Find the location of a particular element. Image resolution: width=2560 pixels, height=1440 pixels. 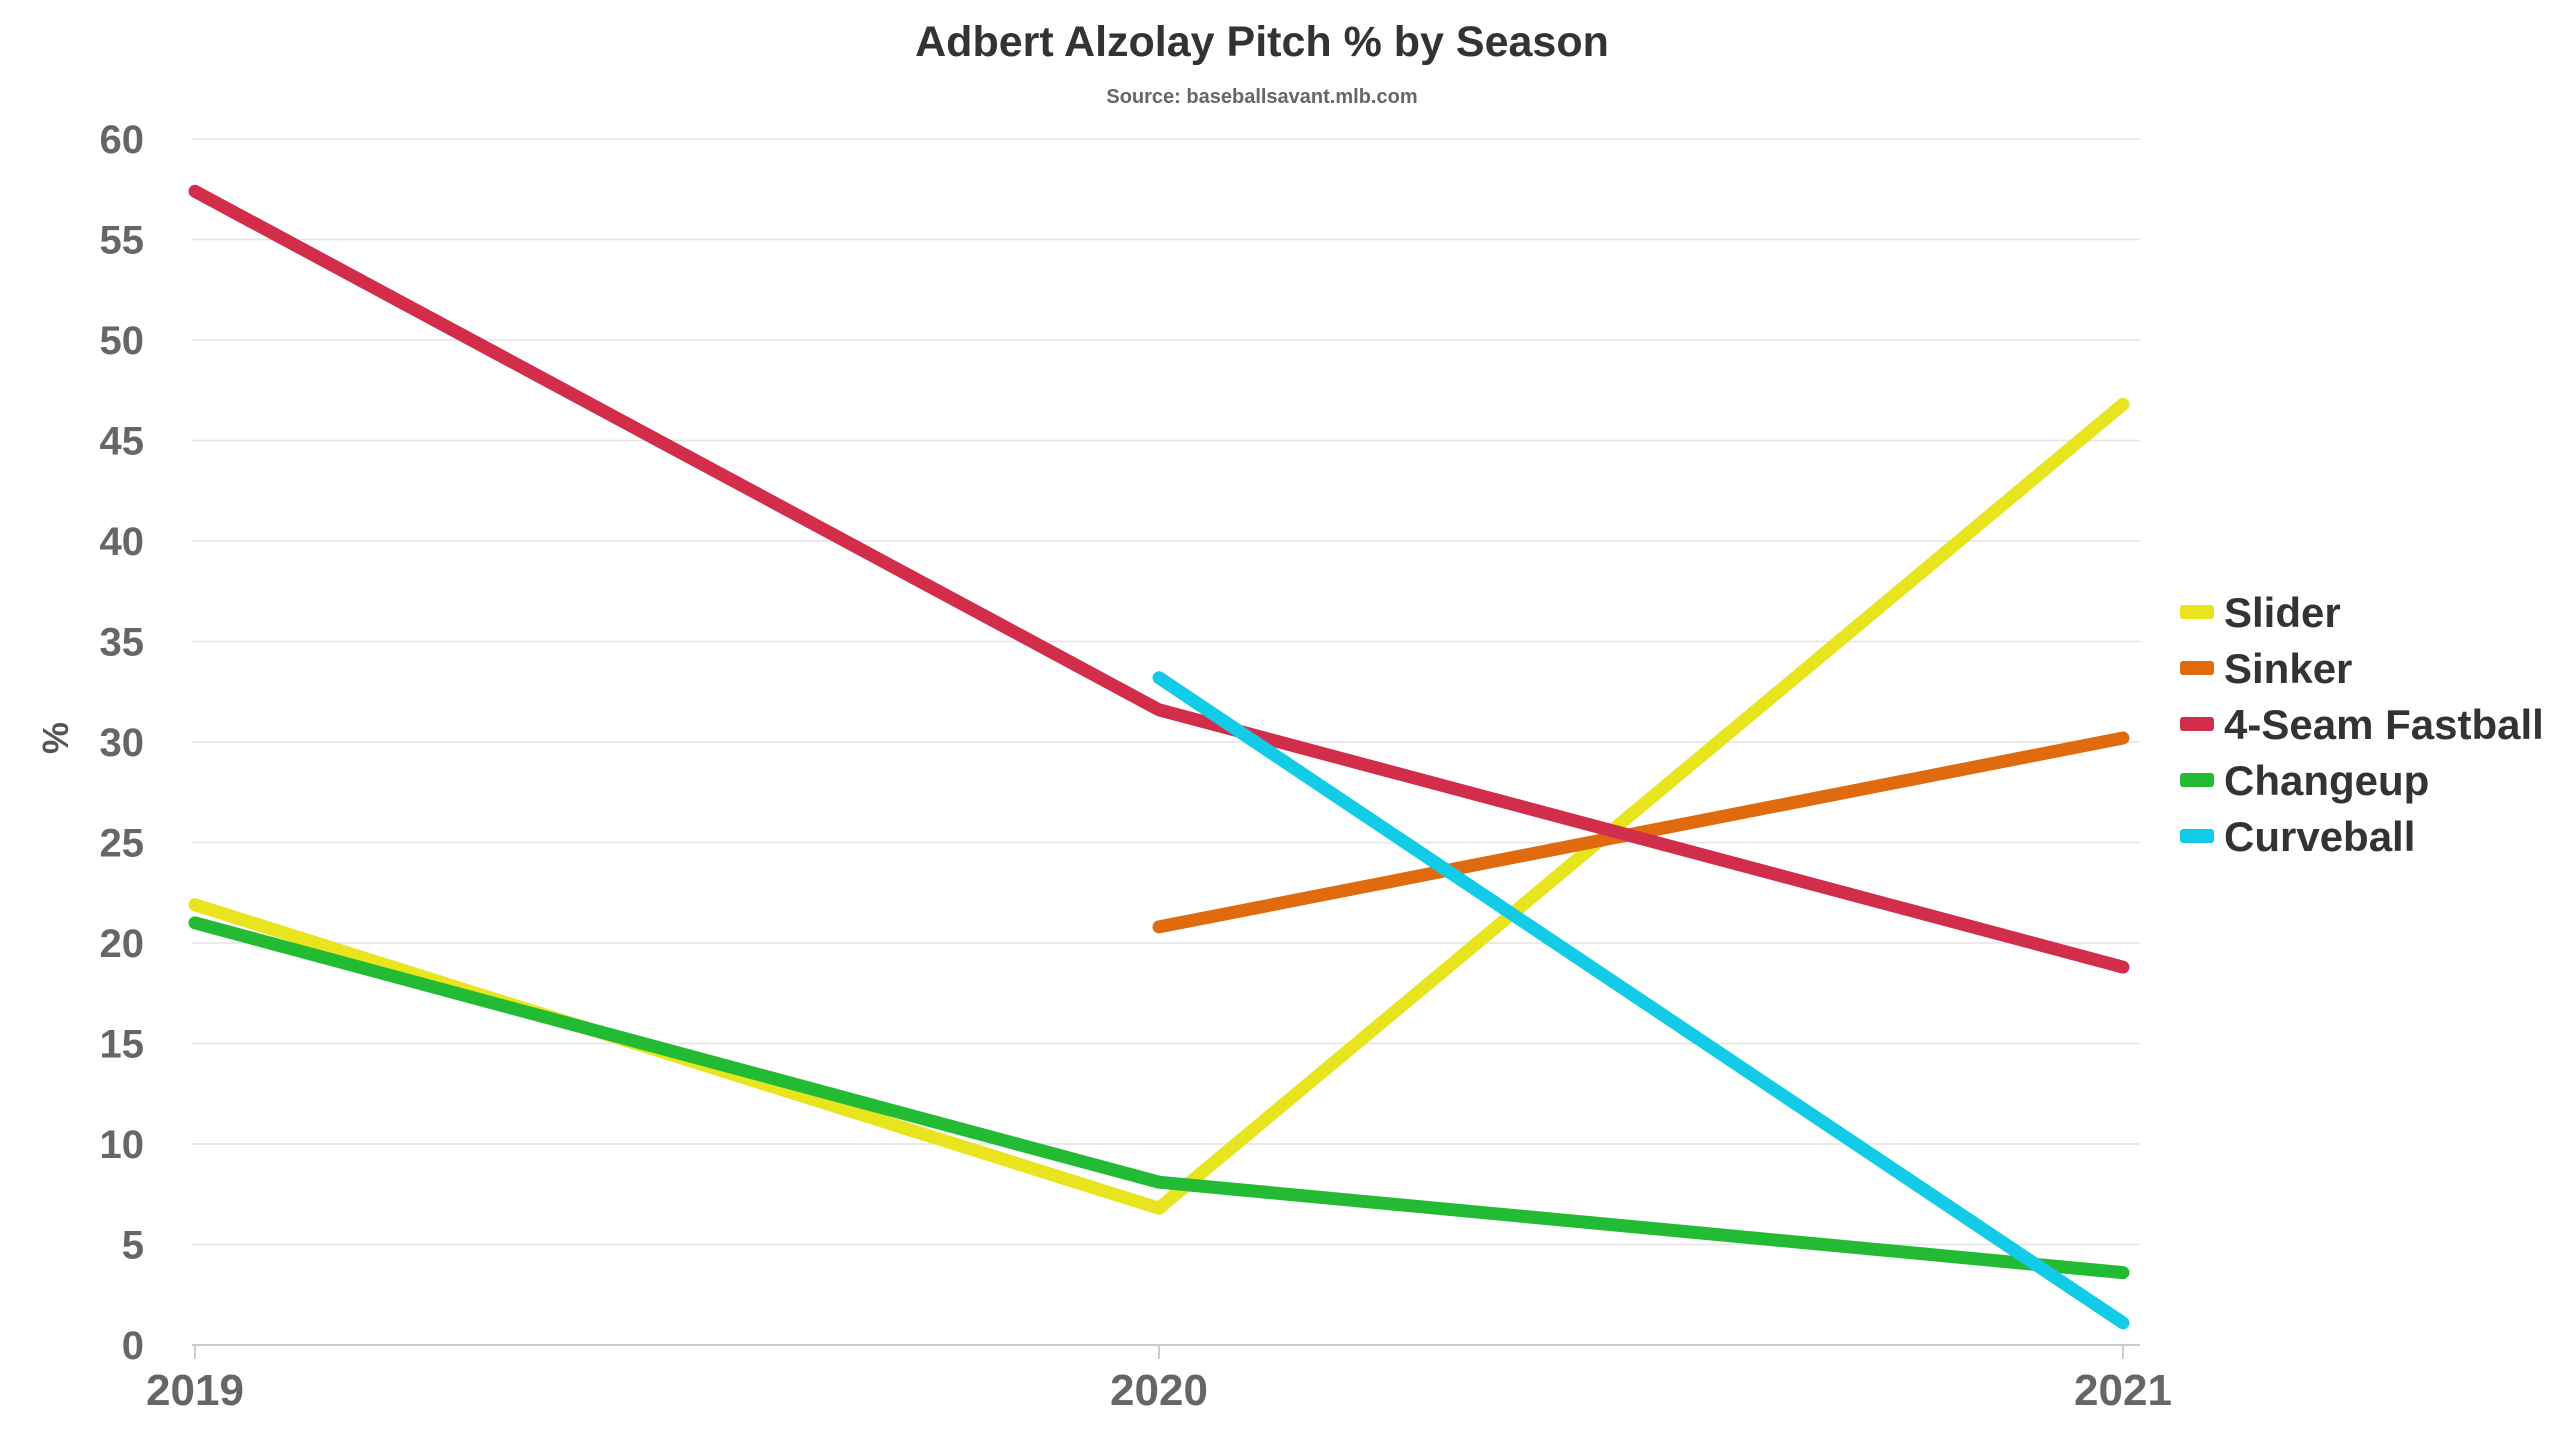

y-tick-label: 45 is located at coordinates (122, 442).